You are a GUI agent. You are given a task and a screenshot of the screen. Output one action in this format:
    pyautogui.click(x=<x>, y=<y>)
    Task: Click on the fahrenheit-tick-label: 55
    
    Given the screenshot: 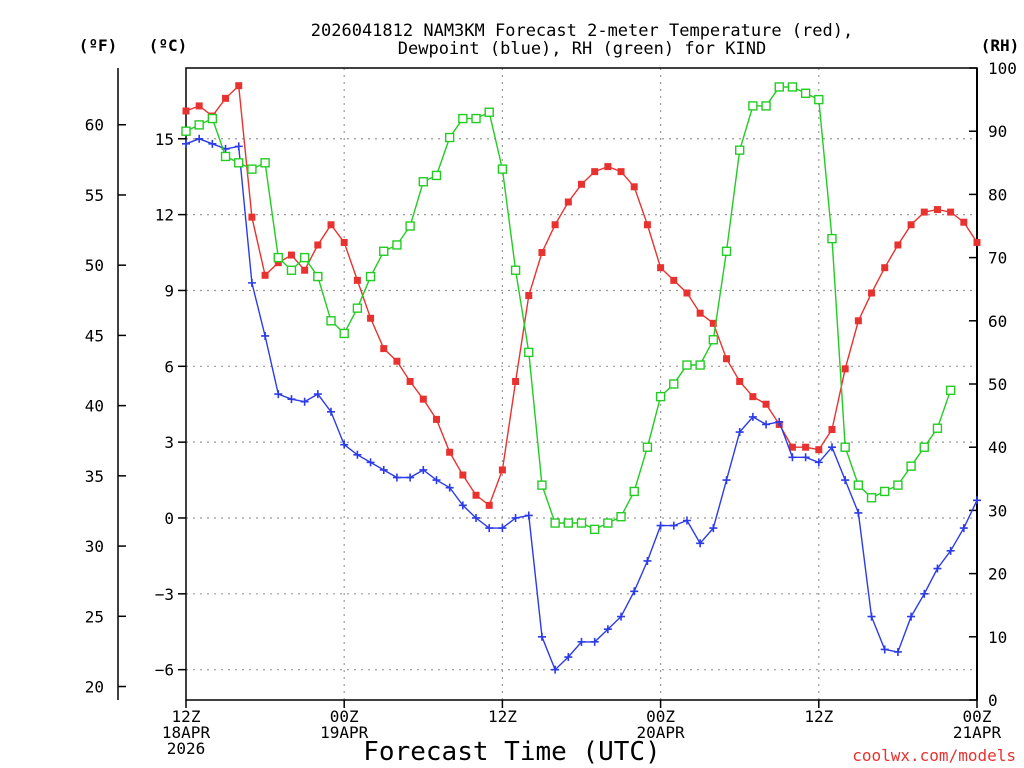 What is the action you would take?
    pyautogui.click(x=94, y=195)
    